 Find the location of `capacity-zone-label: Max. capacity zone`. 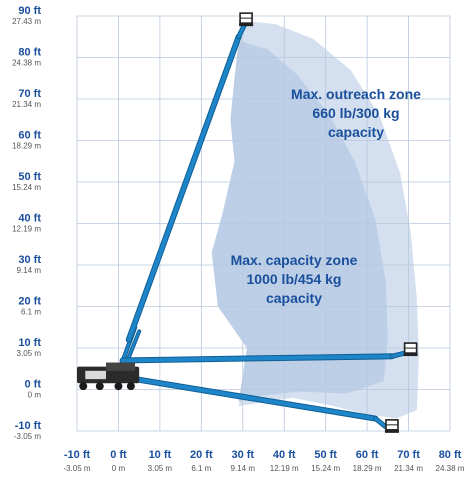

capacity-zone-label: Max. capacity zone is located at coordinates (294, 260).